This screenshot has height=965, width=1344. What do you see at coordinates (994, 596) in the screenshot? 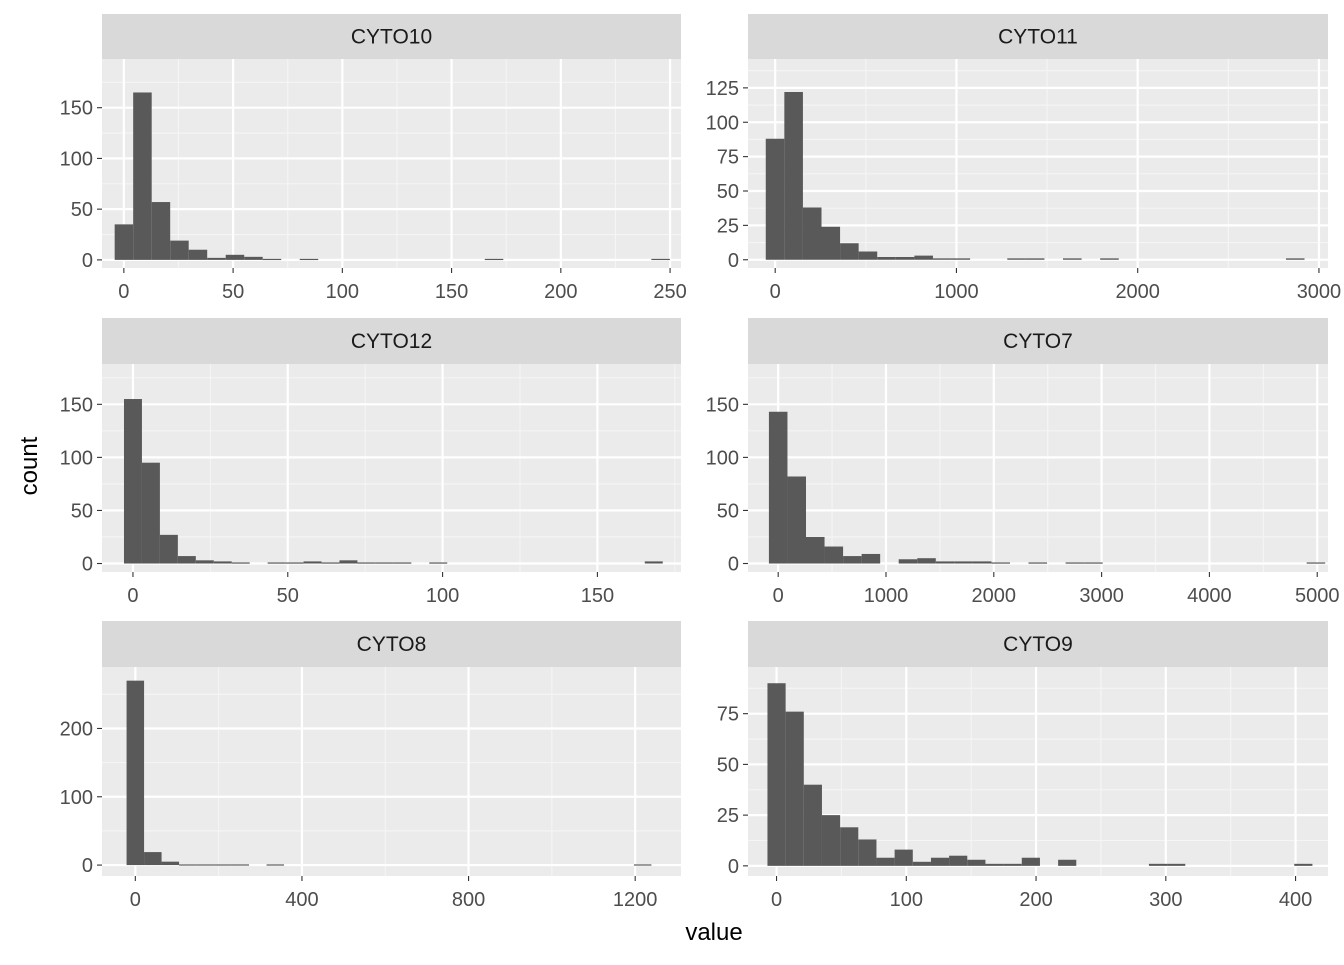
I see `x-tick-label: 2000` at bounding box center [994, 596].